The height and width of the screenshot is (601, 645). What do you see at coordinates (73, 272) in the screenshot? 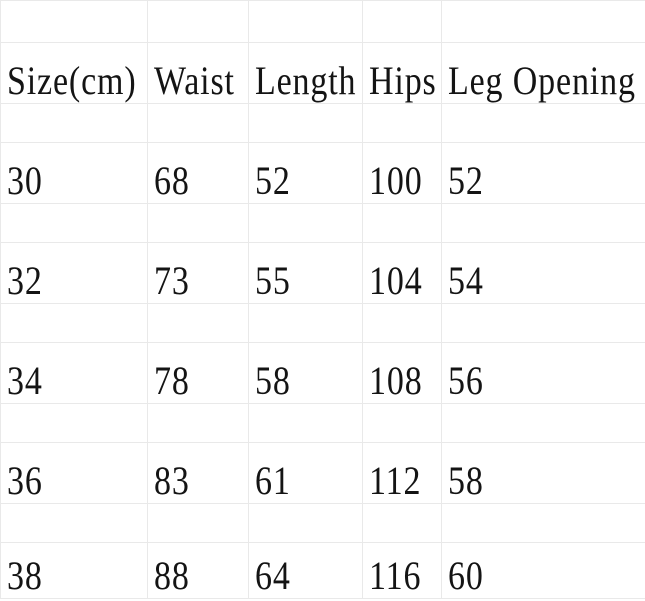
I see `table-cell: 32` at bounding box center [73, 272].